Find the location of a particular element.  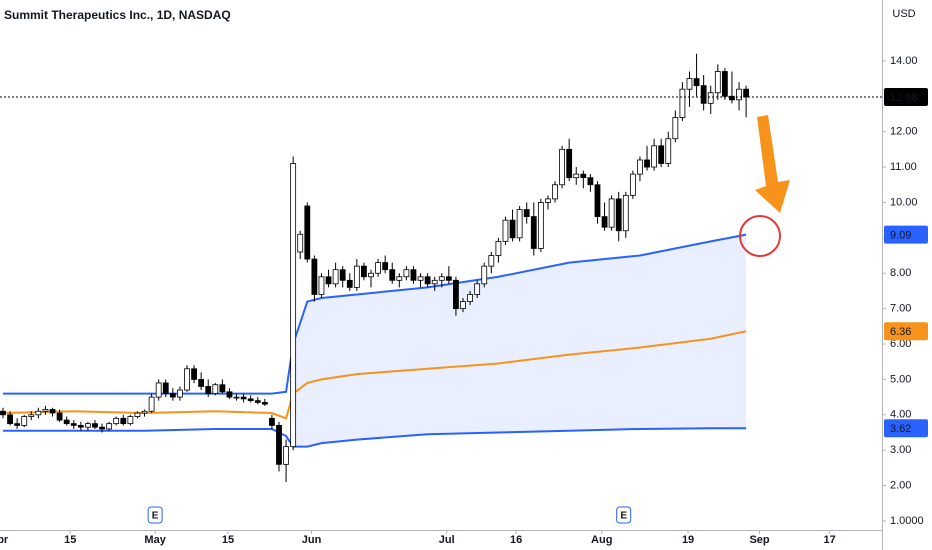

y-tick-label: 5.00 is located at coordinates (900, 379).